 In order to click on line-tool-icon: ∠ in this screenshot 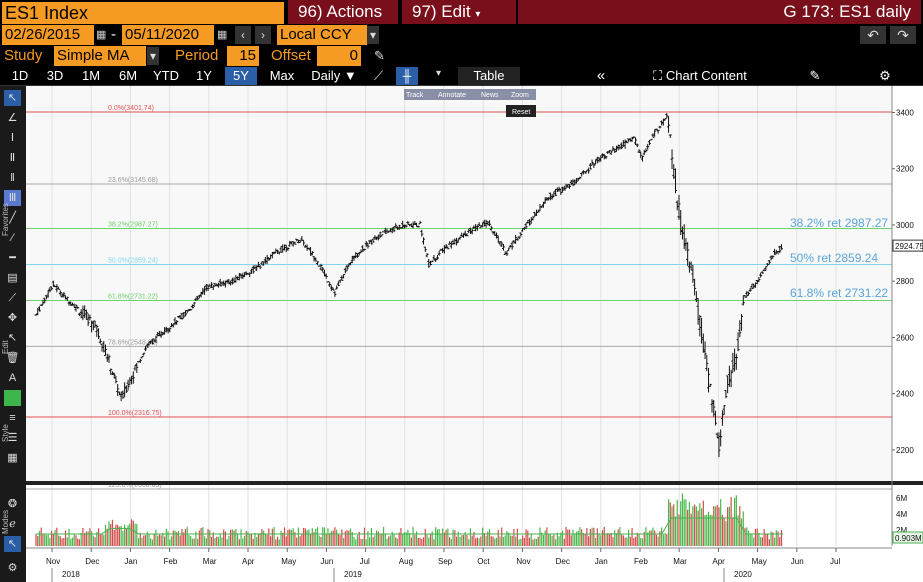, I will do `click(12, 118)`.